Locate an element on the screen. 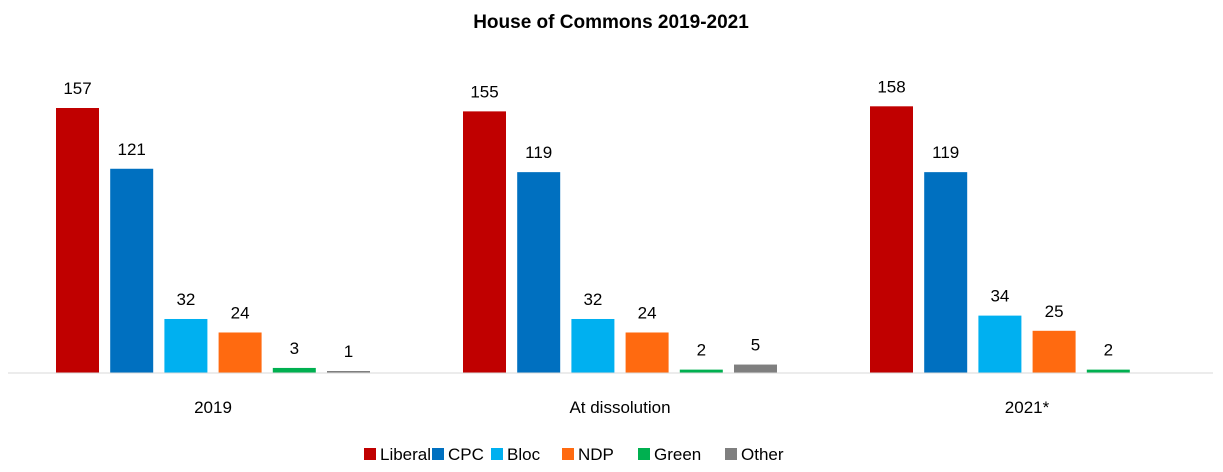  data-label-ndp-2: 25 is located at coordinates (1054, 311).